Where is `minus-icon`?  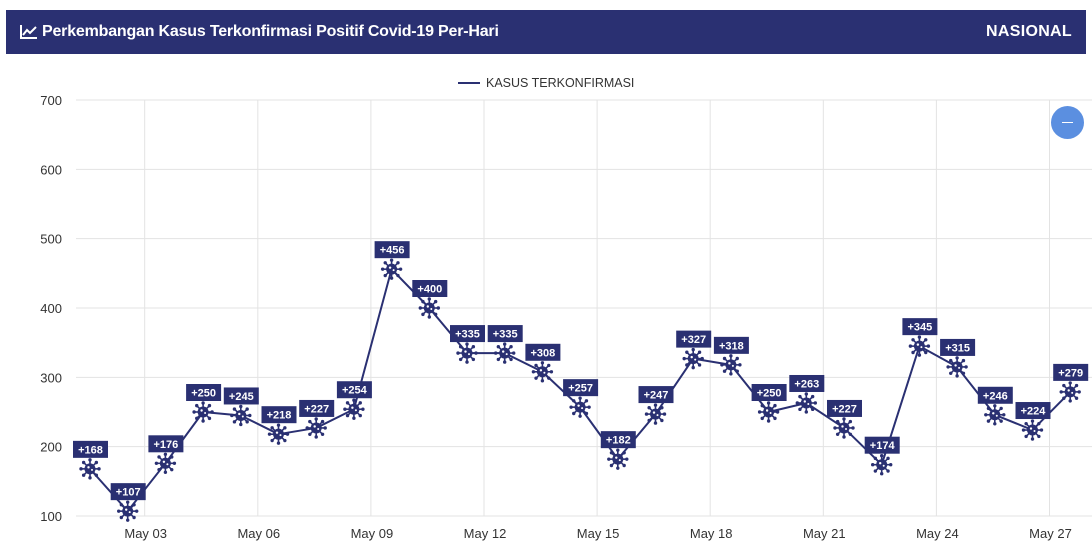 minus-icon is located at coordinates (1067, 122).